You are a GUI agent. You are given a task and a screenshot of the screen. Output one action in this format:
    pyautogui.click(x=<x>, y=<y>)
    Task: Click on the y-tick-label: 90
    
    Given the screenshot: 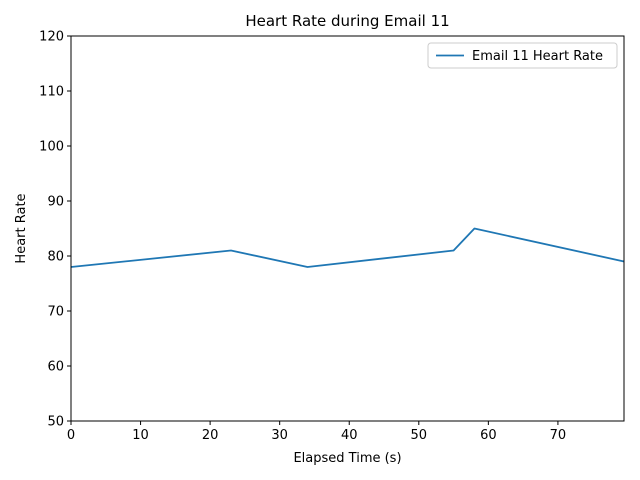 What is the action you would take?
    pyautogui.click(x=55, y=202)
    